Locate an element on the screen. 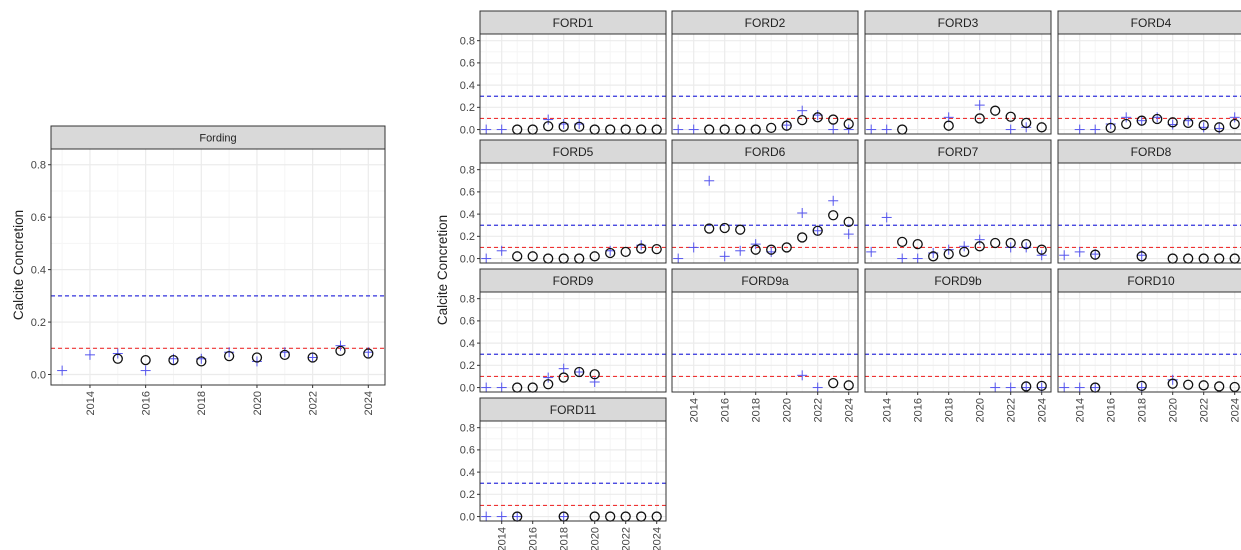  y-tick-label: 0.2 is located at coordinates (38, 323).